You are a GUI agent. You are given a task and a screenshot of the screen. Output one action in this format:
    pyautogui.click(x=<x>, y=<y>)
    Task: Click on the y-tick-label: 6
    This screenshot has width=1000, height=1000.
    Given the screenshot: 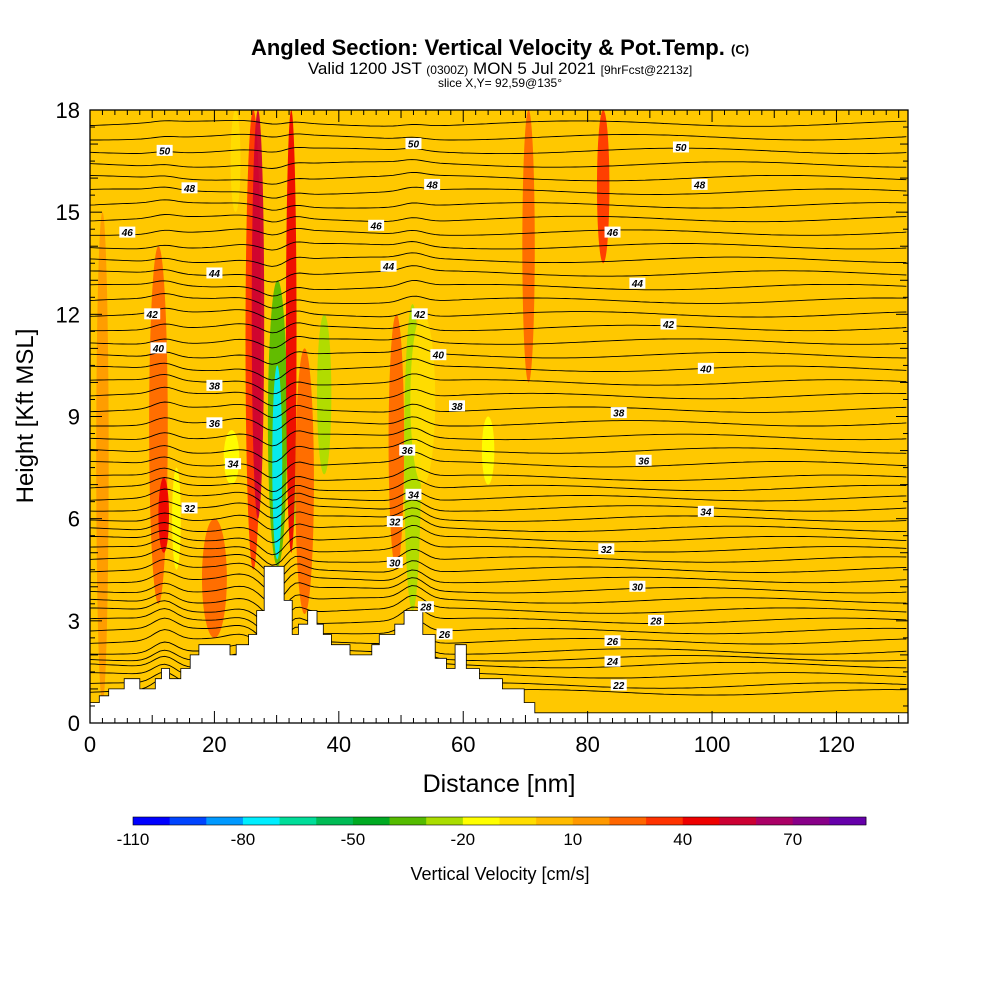 What is the action you would take?
    pyautogui.click(x=74, y=519)
    